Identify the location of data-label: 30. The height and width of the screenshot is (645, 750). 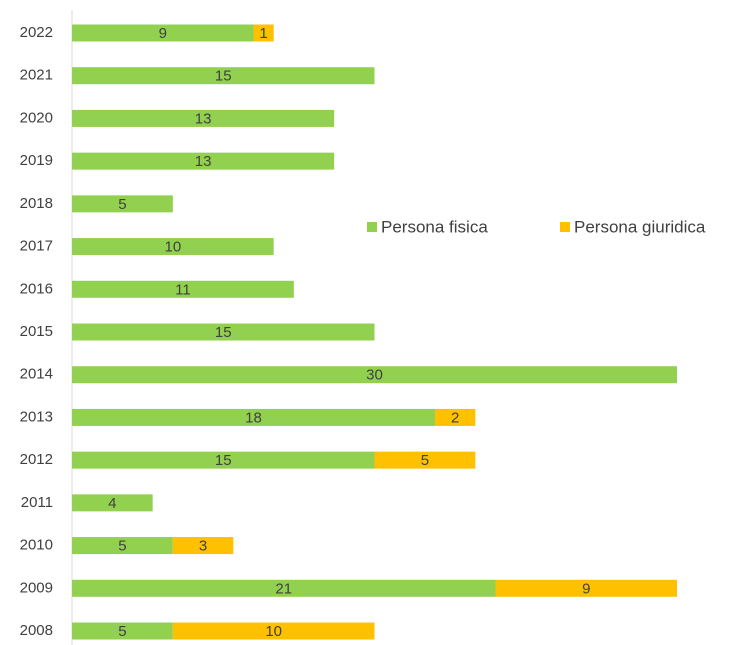
(374, 375).